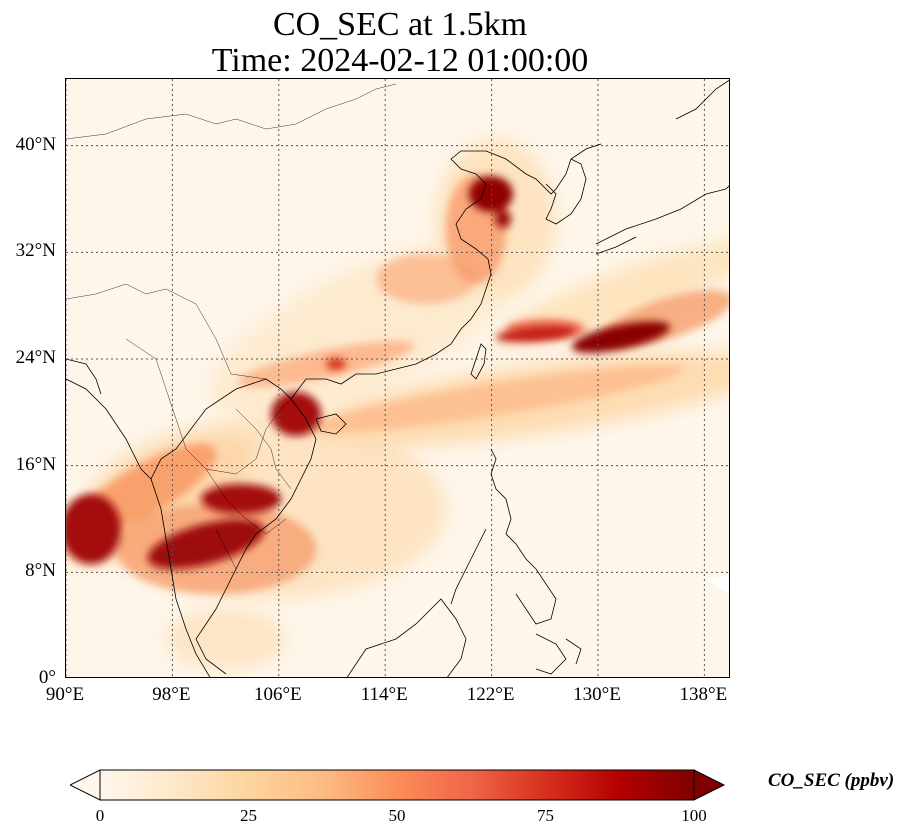 Image resolution: width=916 pixels, height=836 pixels. Describe the element at coordinates (717, 583) in the screenshot. I see `masked-area` at that location.